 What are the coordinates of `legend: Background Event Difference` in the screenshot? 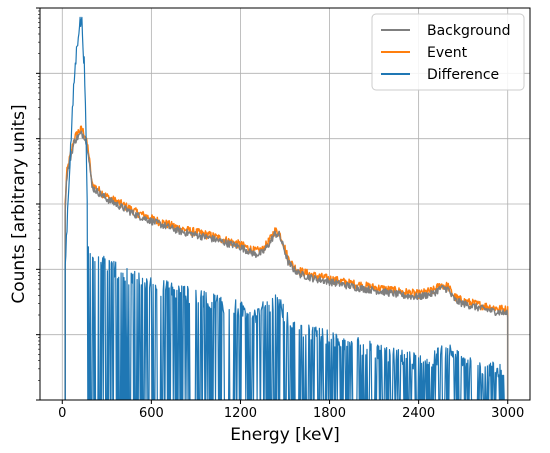 It's located at (448, 52).